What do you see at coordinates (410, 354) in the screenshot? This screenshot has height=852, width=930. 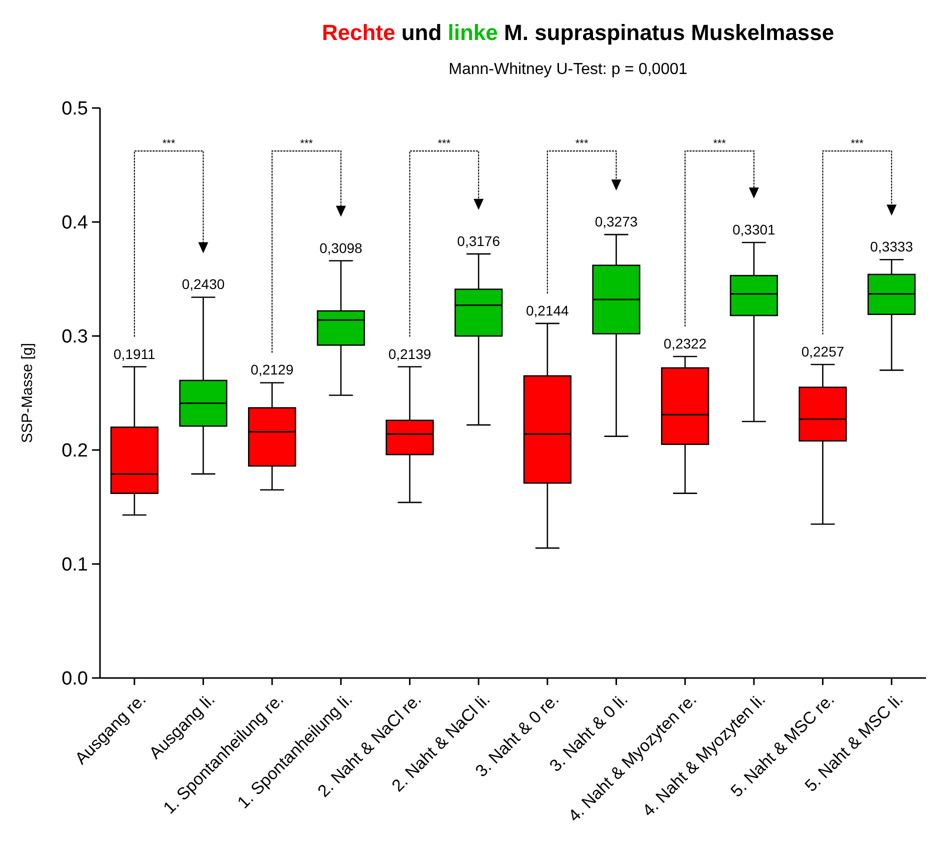 I see `text: 0,2139` at bounding box center [410, 354].